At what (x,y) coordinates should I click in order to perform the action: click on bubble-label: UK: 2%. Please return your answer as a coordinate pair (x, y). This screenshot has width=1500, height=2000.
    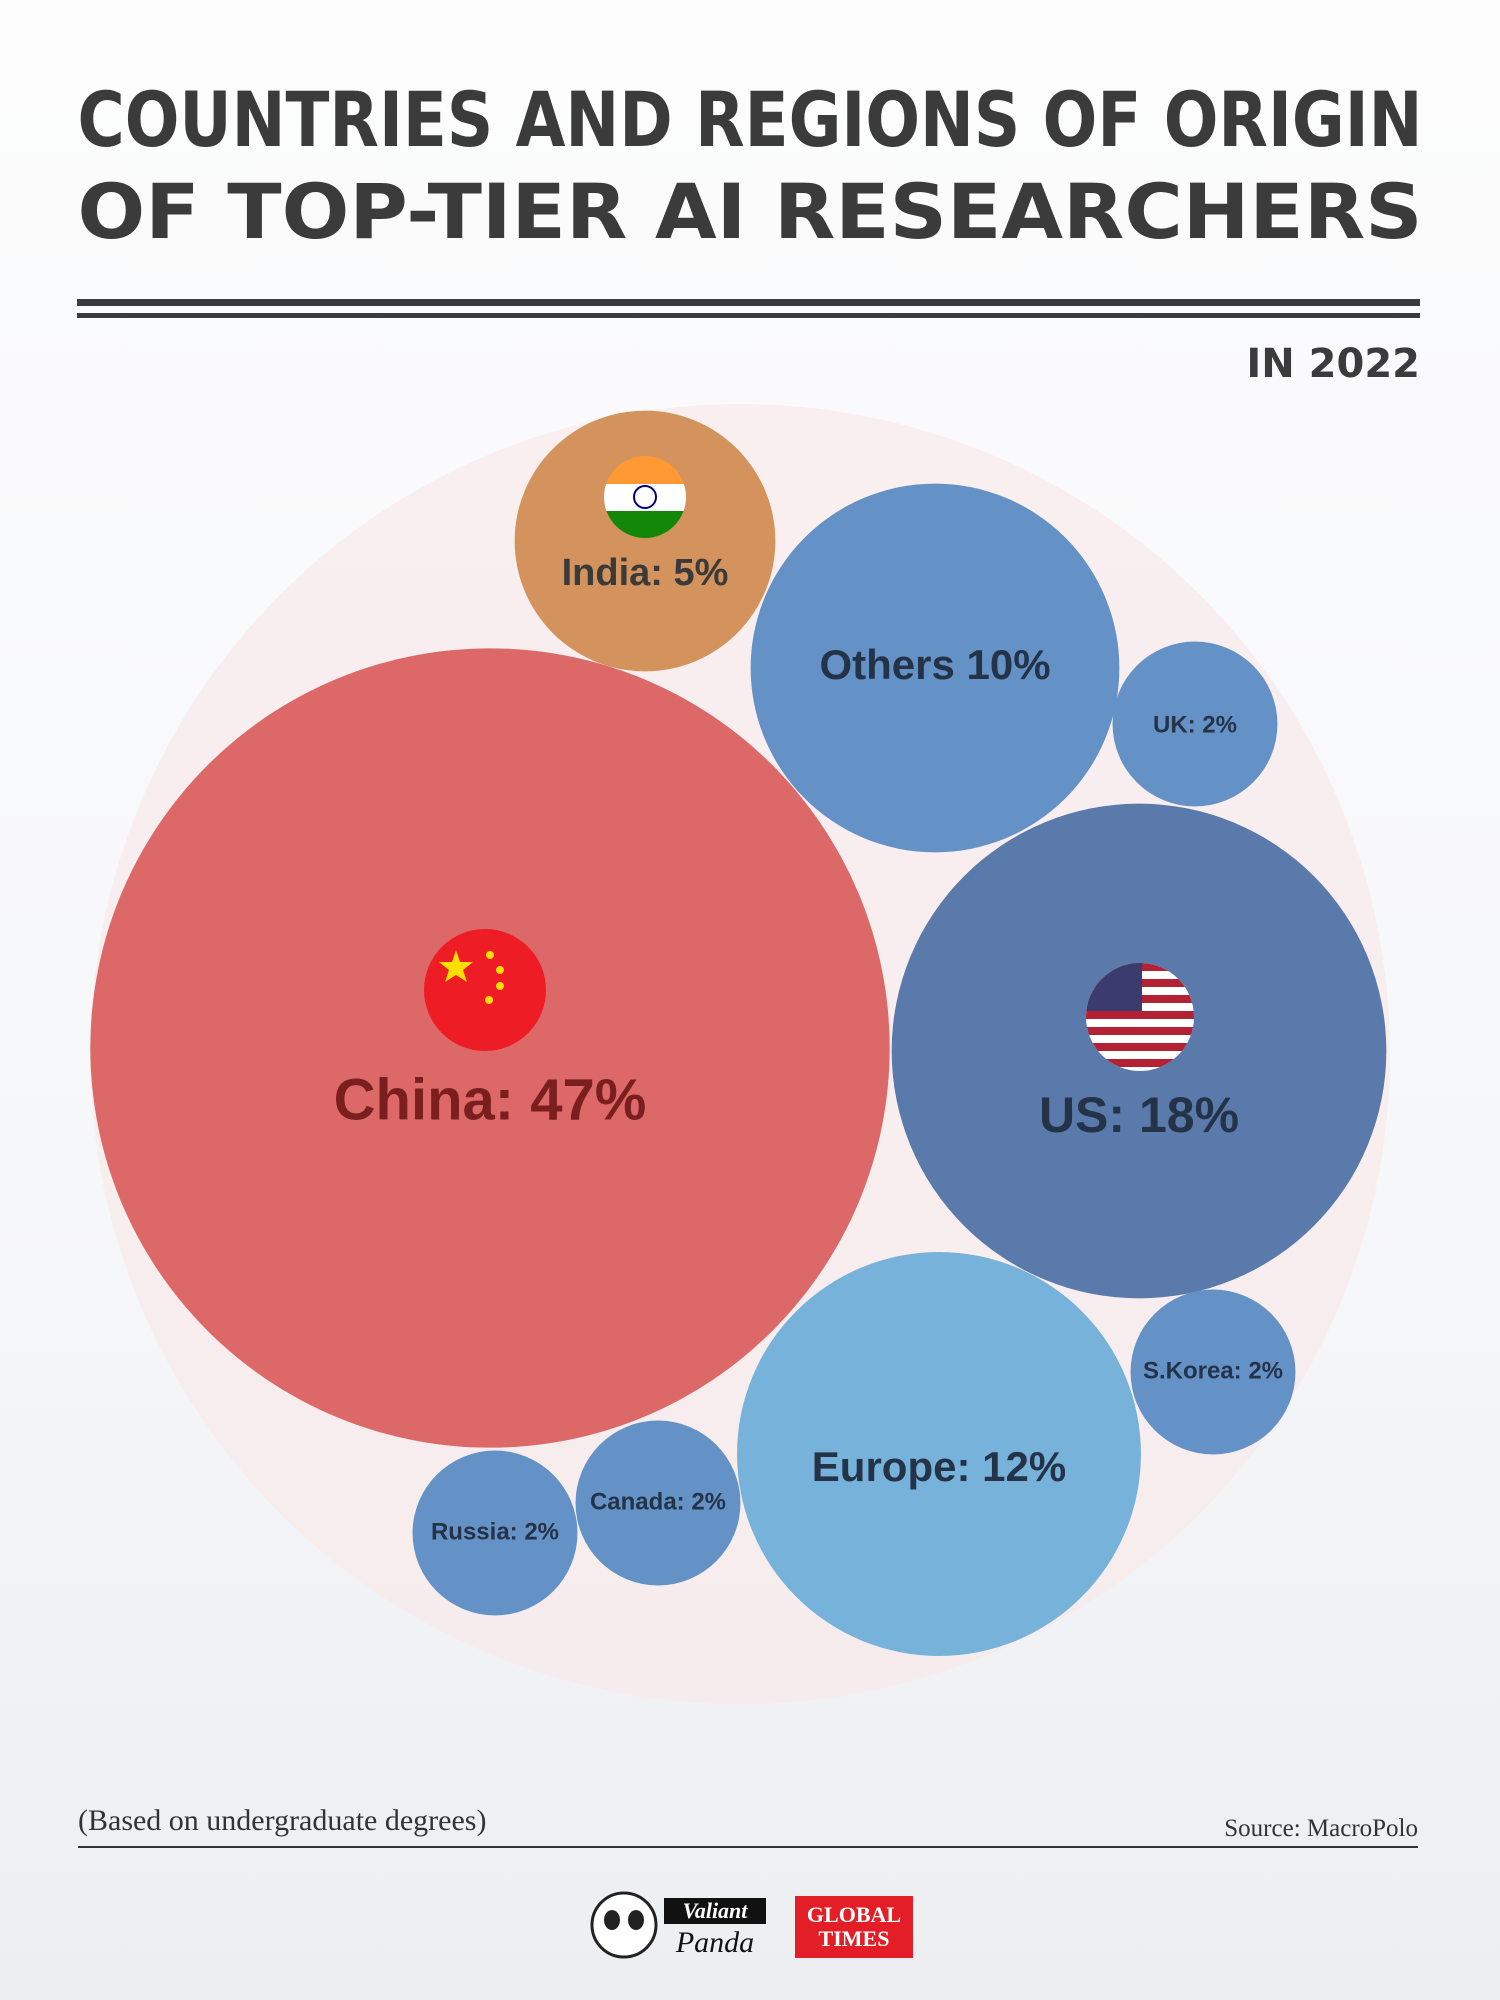
    Looking at the image, I should click on (1195, 724).